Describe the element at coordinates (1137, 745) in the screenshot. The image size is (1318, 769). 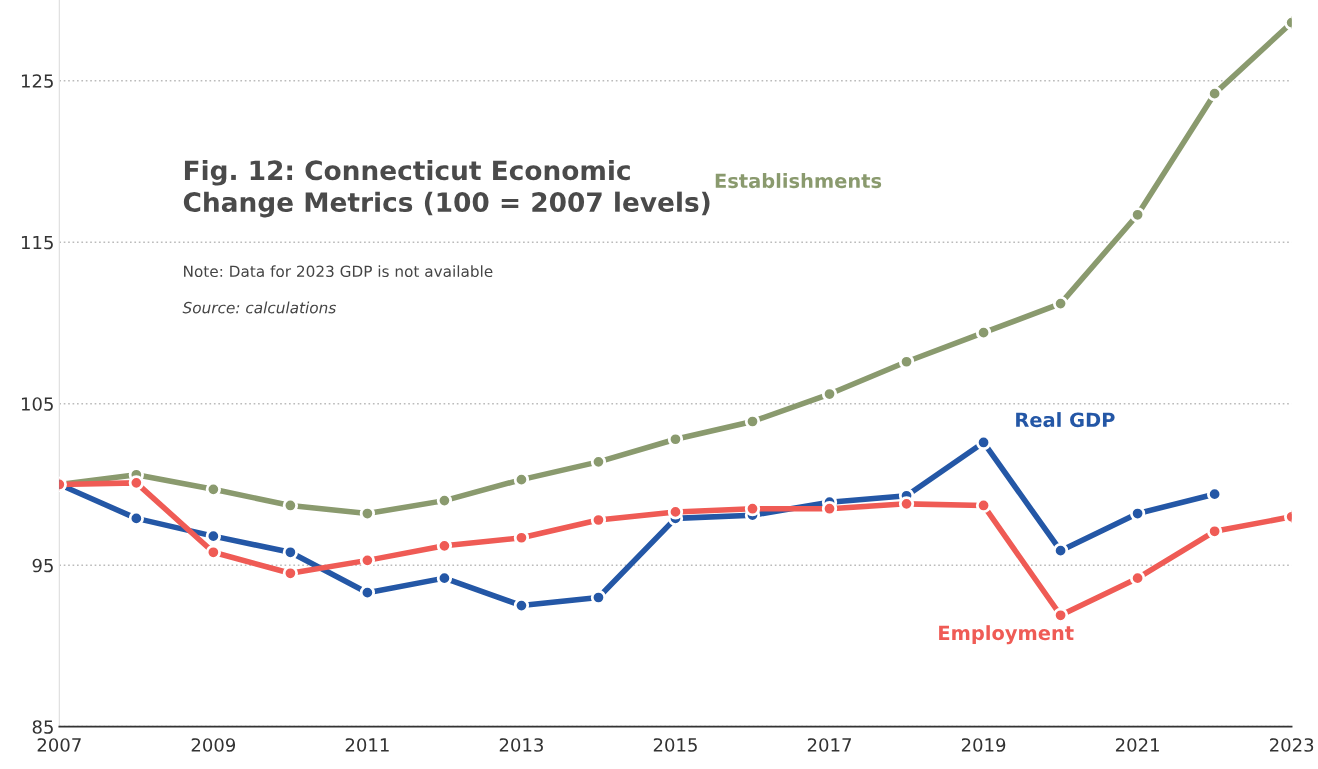
I see `x-tick-label: 2021` at that location.